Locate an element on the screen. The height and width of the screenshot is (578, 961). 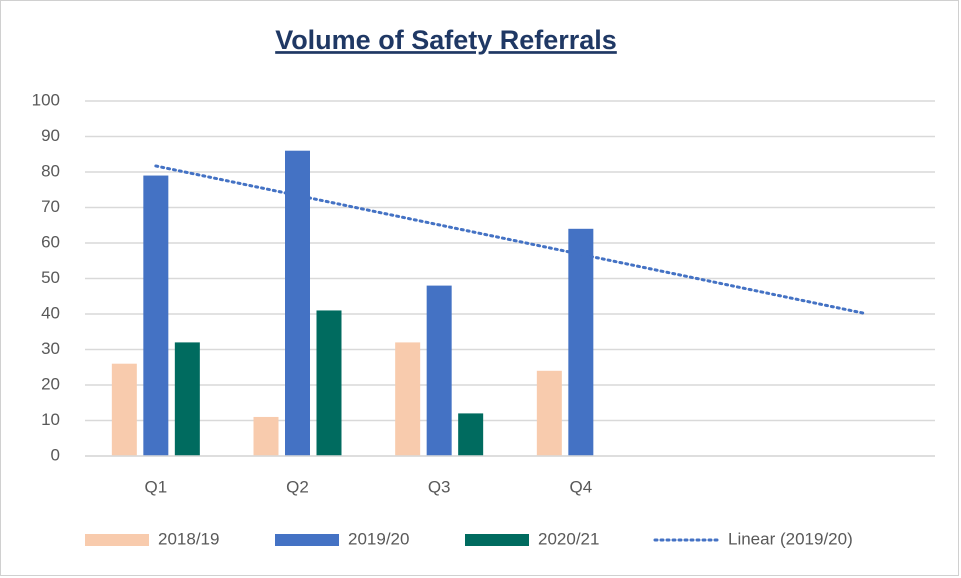
y-tick-label: 90 is located at coordinates (50, 135).